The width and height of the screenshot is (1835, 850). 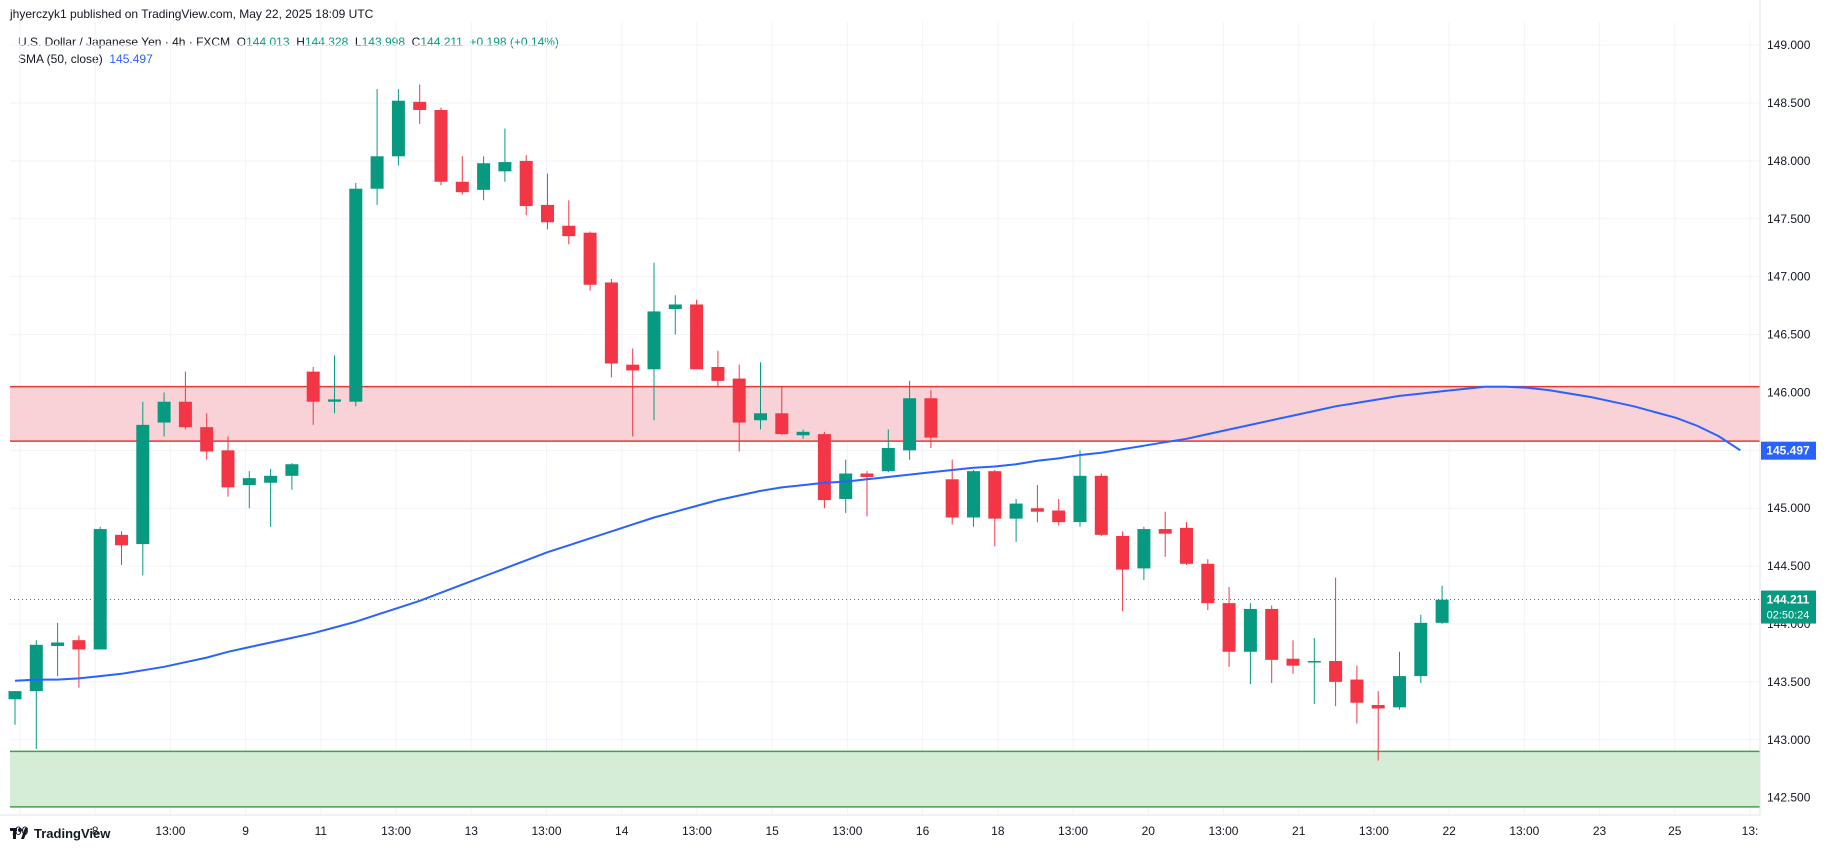 I want to click on y-tick-label: 148.000, so click(x=1789, y=161).